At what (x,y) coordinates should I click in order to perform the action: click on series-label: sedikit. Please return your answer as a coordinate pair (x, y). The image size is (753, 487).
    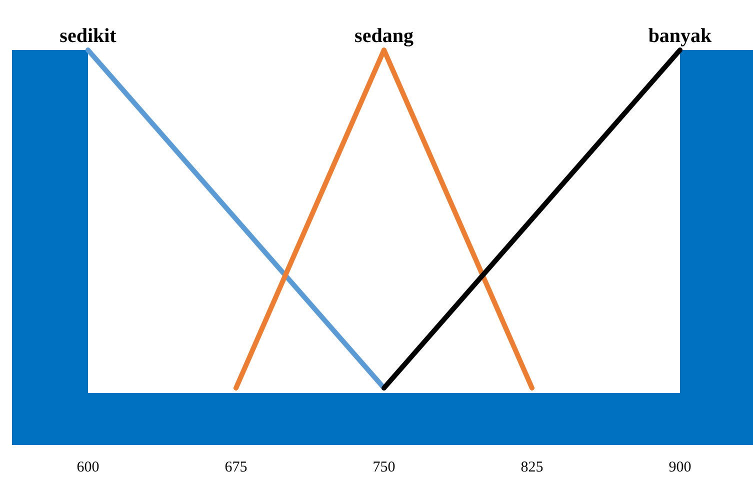
    Looking at the image, I should click on (88, 36).